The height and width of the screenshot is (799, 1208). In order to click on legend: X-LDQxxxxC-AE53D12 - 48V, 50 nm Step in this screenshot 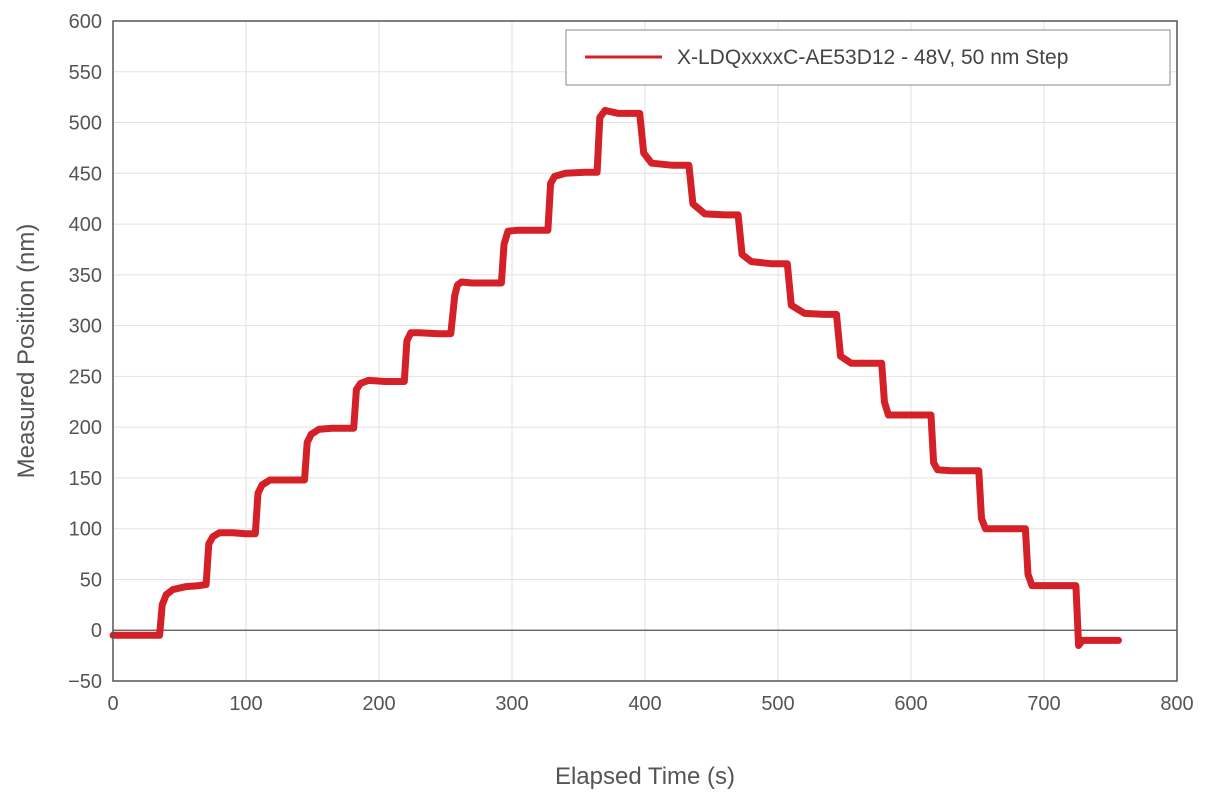, I will do `click(868, 57)`.